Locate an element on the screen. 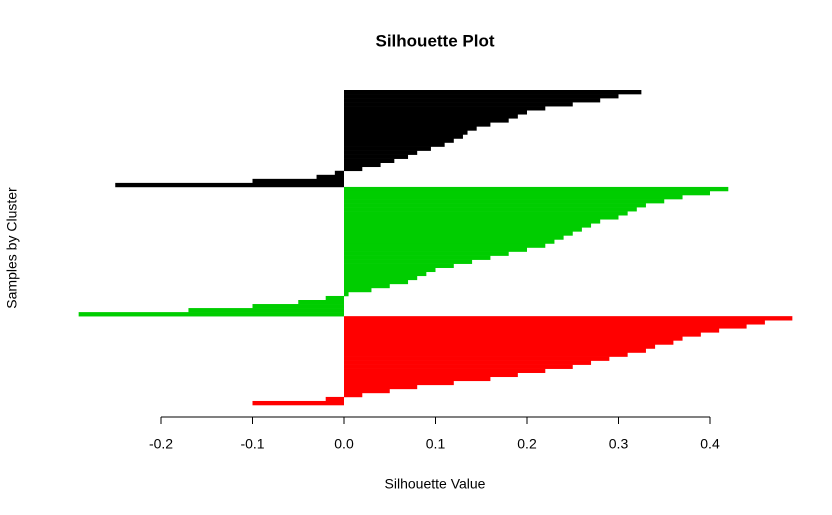 The image size is (832, 515). x-tick-label: 0.0 is located at coordinates (344, 444).